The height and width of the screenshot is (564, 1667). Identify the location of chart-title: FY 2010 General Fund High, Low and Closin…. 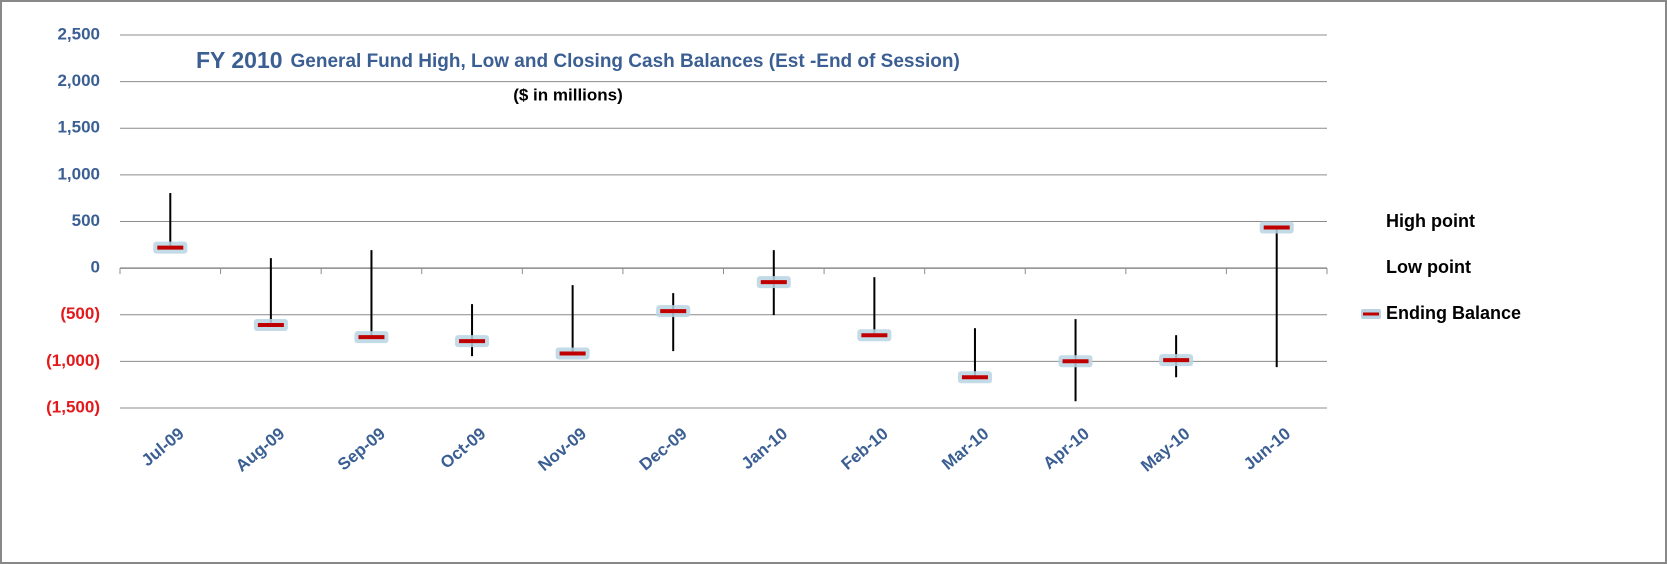
(578, 60).